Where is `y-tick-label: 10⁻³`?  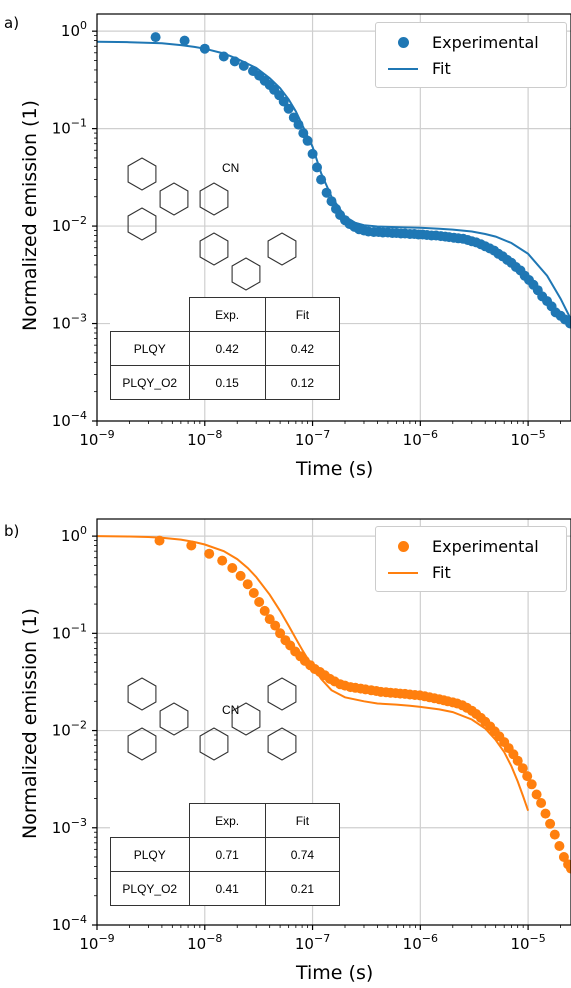 y-tick-label: 10⁻³ is located at coordinates (69, 322).